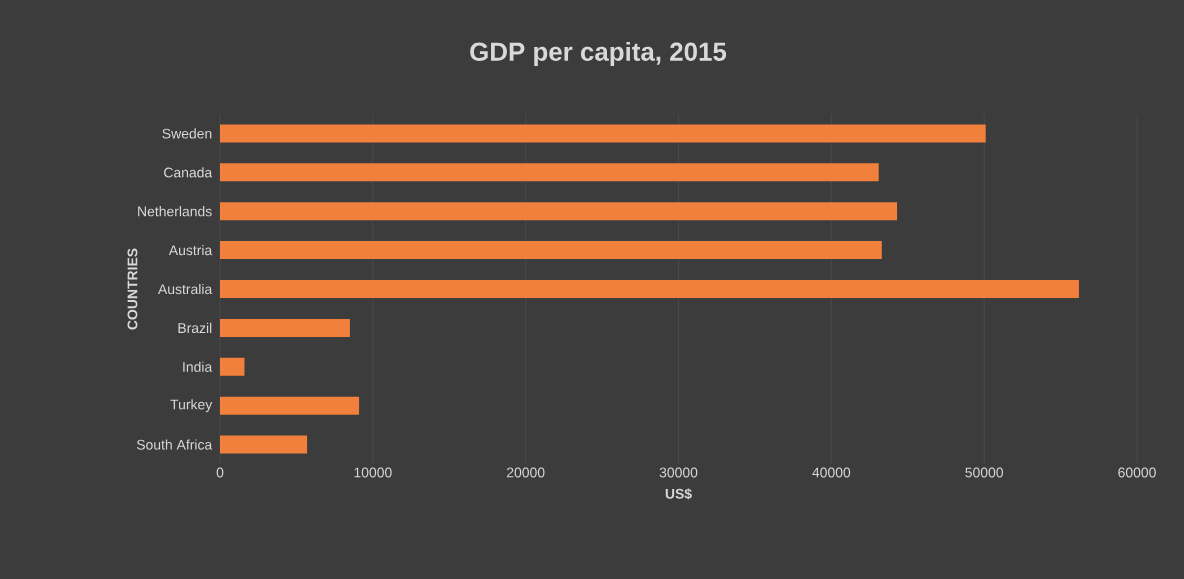  Describe the element at coordinates (373, 472) in the screenshot. I see `x-tick-label: 10000` at that location.